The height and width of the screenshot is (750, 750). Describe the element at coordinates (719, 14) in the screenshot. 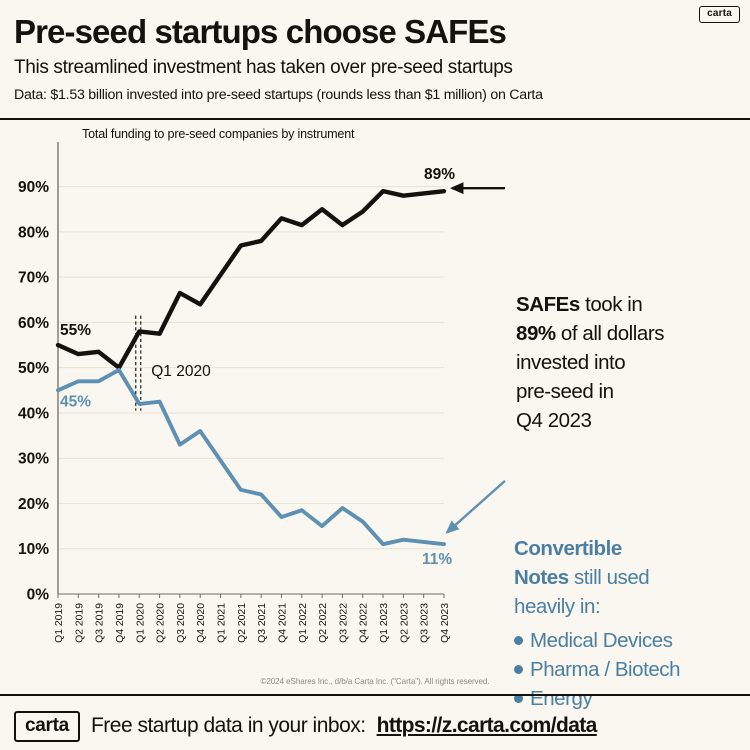

I see `carta-logo-badge: carta` at that location.